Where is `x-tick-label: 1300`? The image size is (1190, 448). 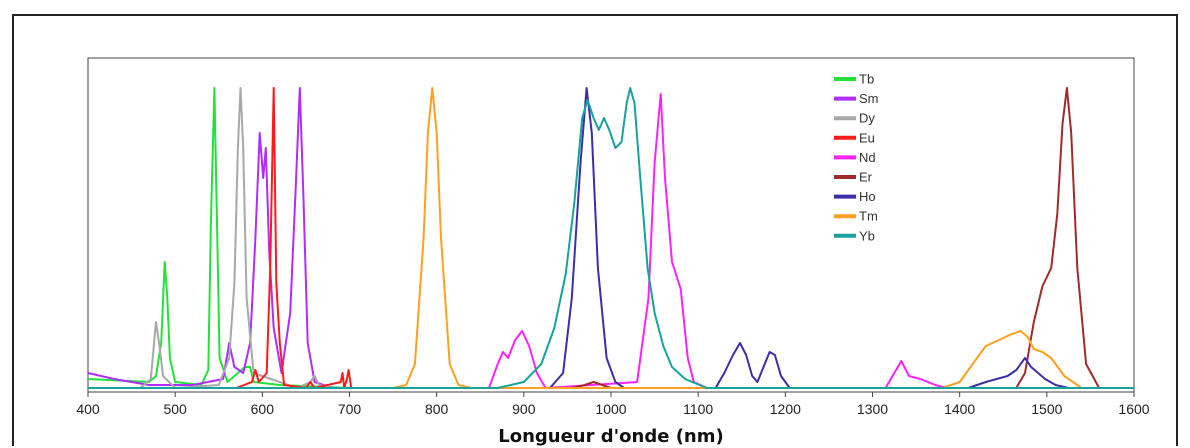
x-tick-label: 1300 is located at coordinates (872, 409).